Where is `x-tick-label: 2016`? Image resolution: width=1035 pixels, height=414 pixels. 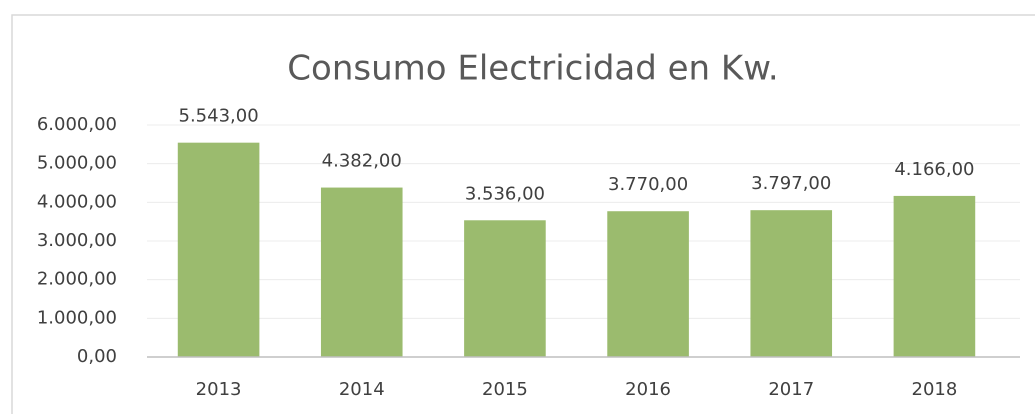 x-tick-label: 2016 is located at coordinates (648, 389).